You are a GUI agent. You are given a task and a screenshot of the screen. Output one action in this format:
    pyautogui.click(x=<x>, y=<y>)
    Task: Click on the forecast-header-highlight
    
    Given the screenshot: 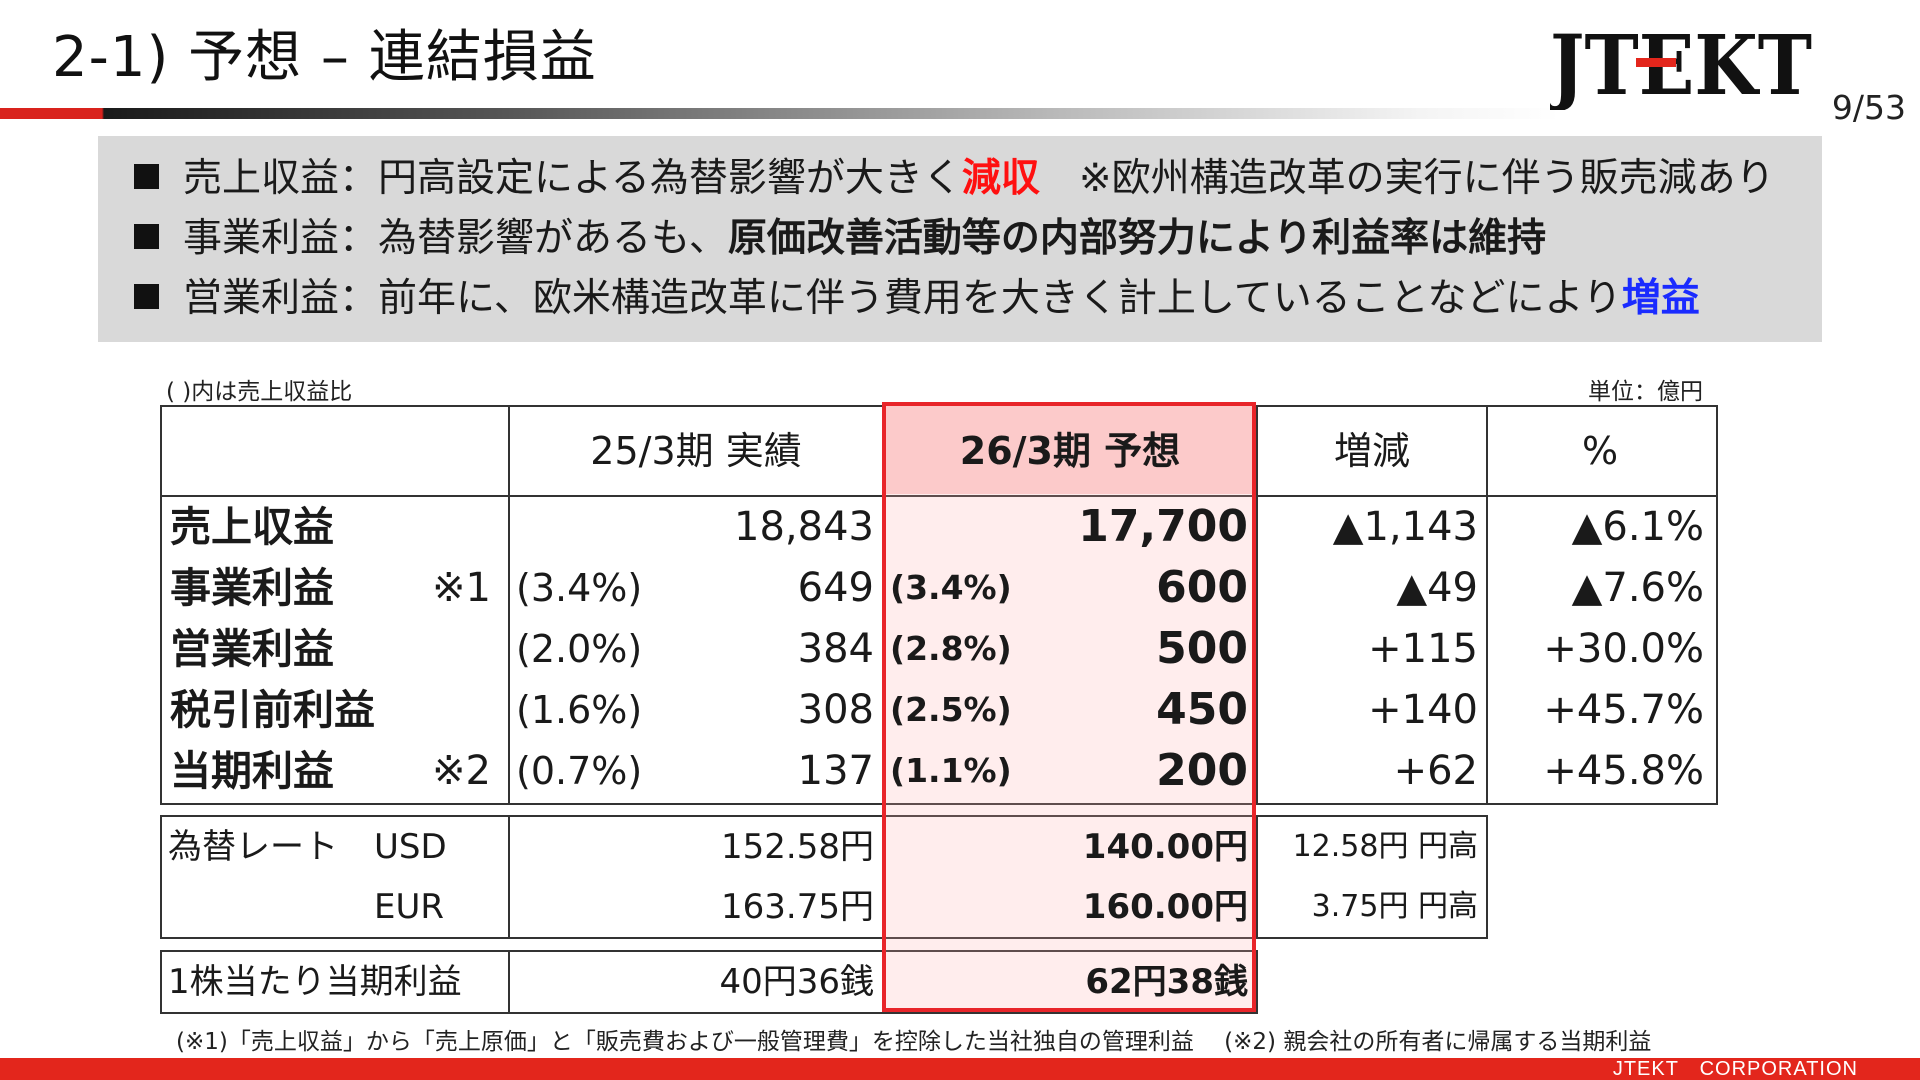 What is the action you would take?
    pyautogui.click(x=1069, y=450)
    